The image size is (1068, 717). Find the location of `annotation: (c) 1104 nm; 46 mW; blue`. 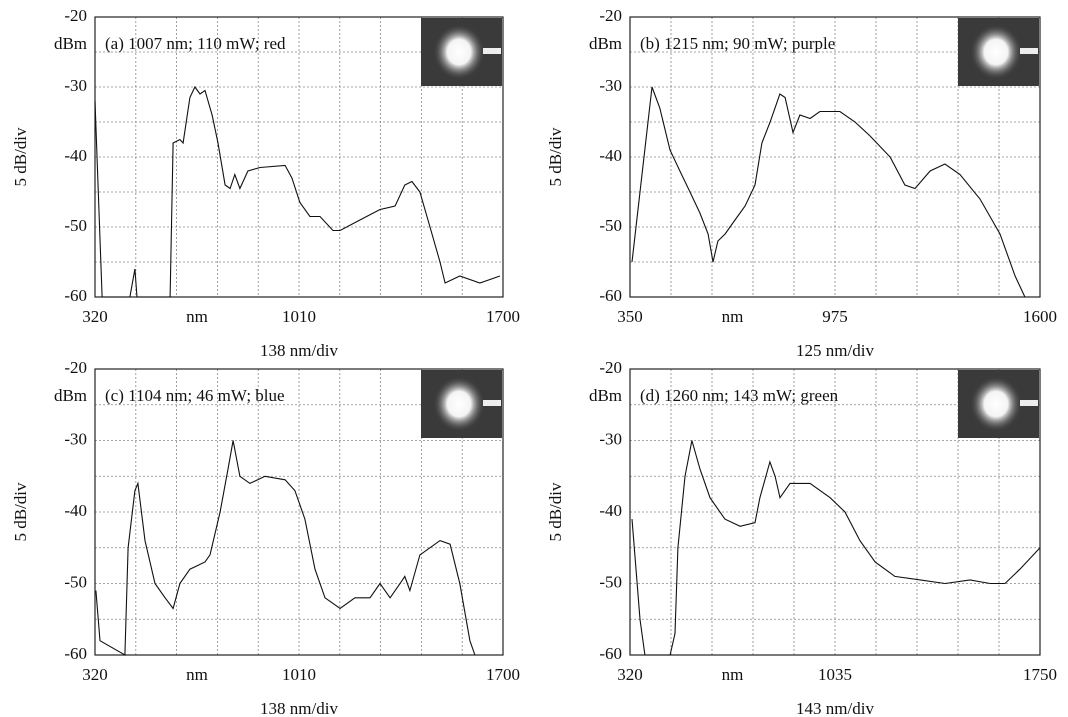

annotation: (c) 1104 nm; 46 mW; blue is located at coordinates (195, 395).